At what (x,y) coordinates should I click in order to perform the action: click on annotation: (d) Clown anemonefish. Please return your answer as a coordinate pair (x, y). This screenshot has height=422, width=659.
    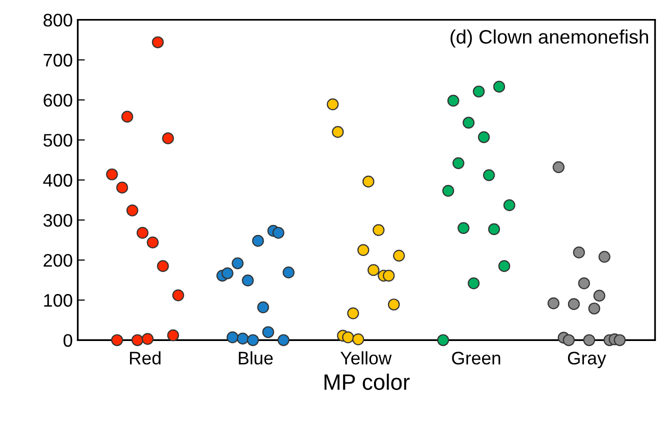
    Looking at the image, I should click on (549, 38).